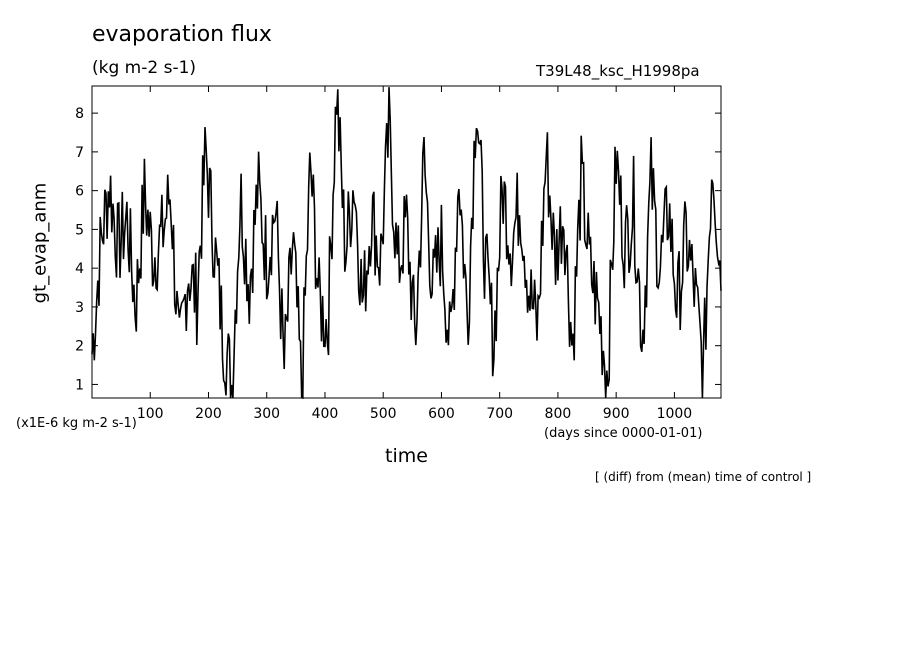 This screenshot has width=904, height=654. Describe the element at coordinates (79, 230) in the screenshot. I see `y-tick-label: 5` at that location.